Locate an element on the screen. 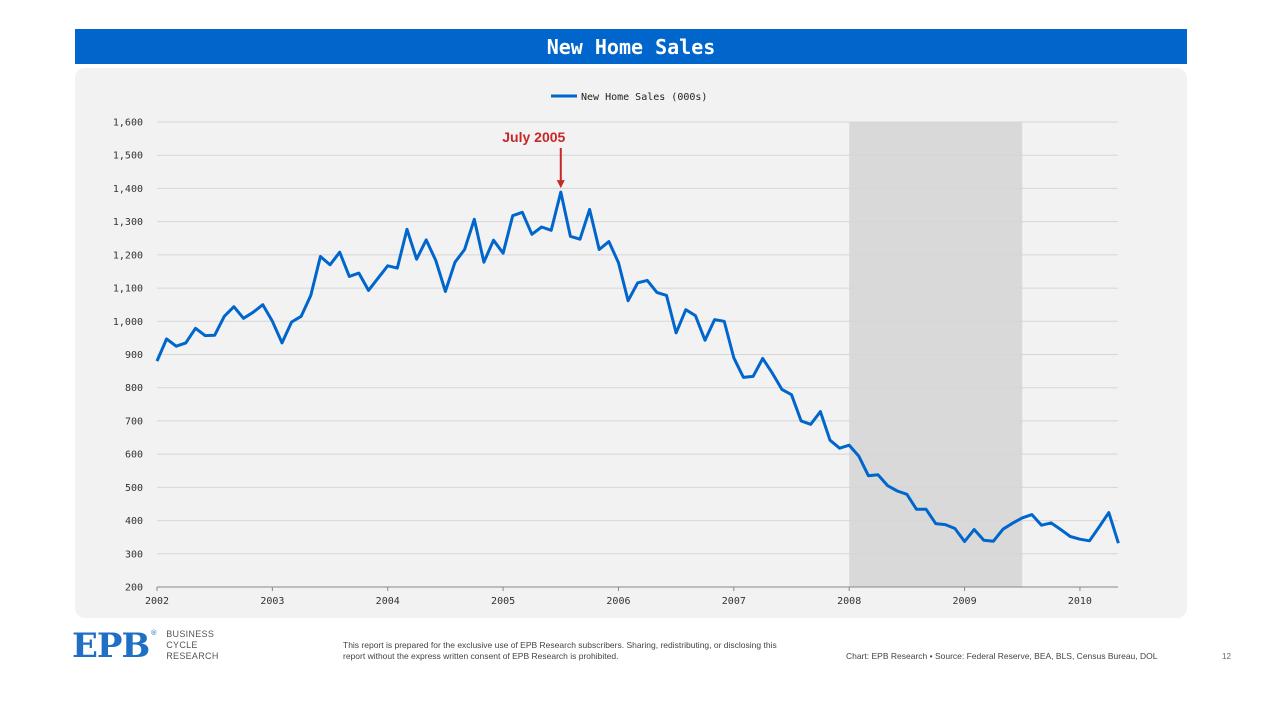  x-tick-label: 2008 is located at coordinates (849, 601).